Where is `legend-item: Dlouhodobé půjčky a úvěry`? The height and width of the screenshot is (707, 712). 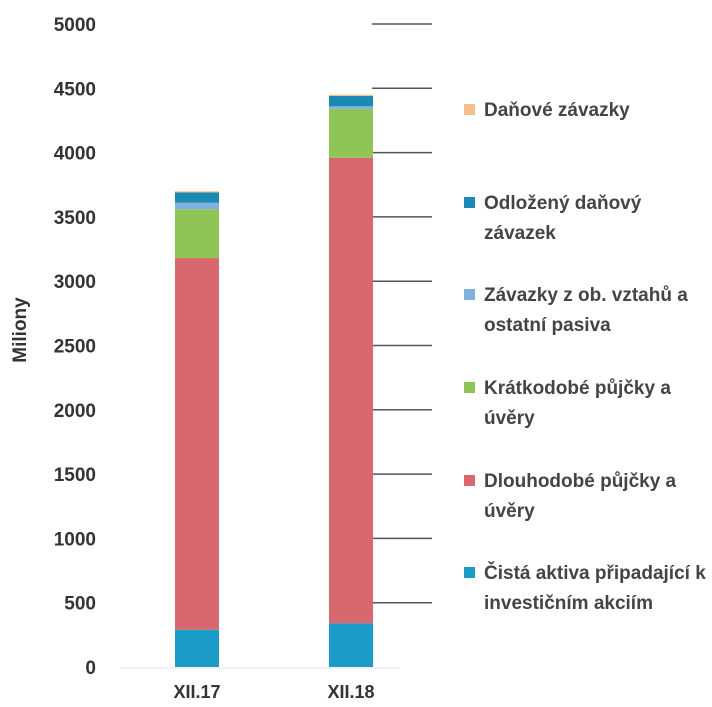 legend-item: Dlouhodobé půjčky a úvěry is located at coordinates (588, 497).